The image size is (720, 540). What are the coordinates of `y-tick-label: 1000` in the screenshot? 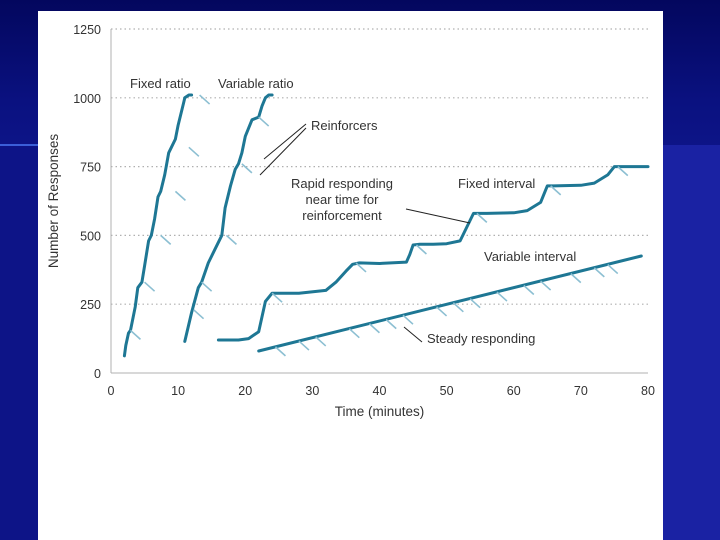 It's located at (87, 99).